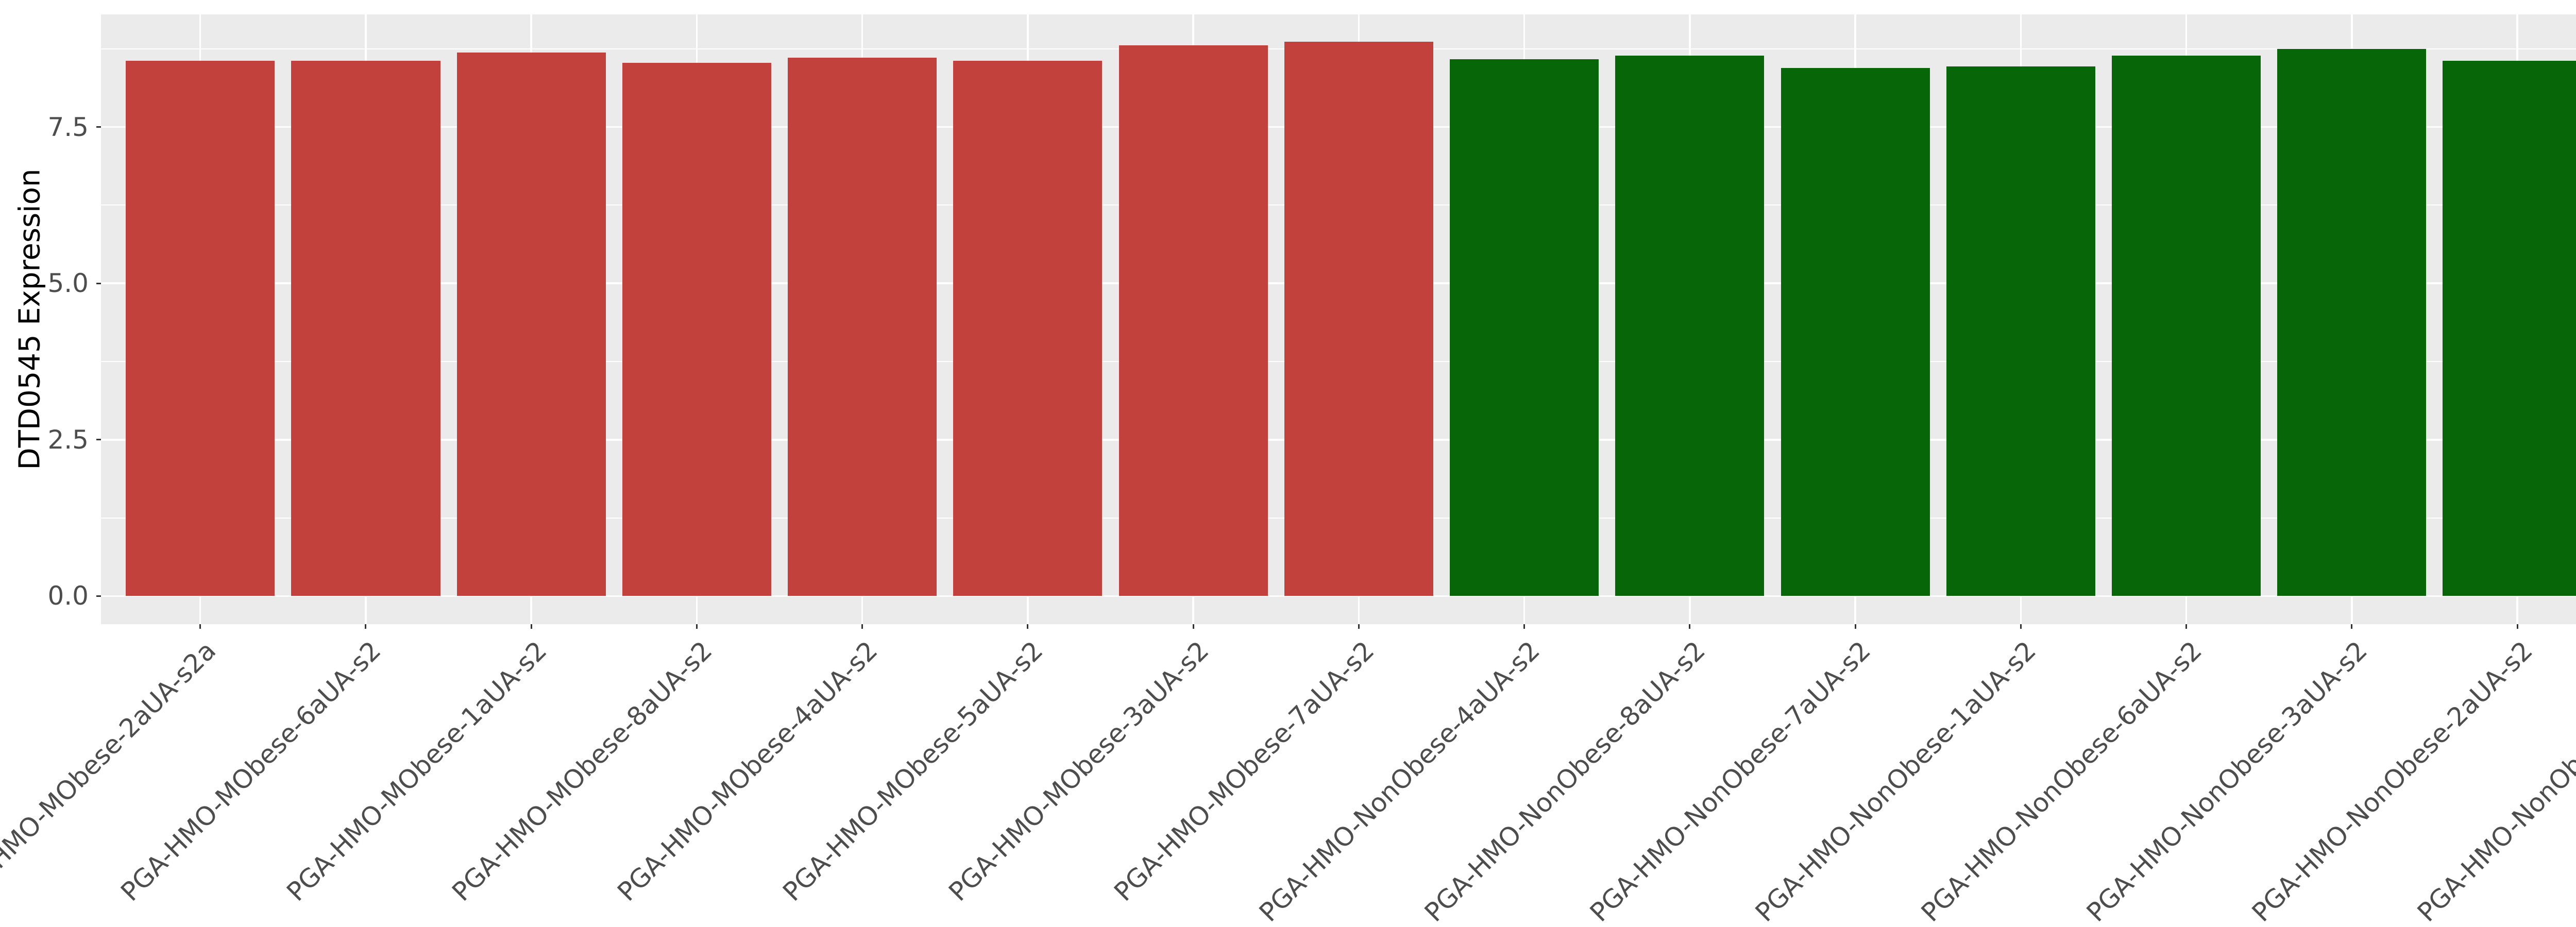 Image resolution: width=2576 pixels, height=927 pixels. Describe the element at coordinates (68, 439) in the screenshot. I see `y-tick-label: 2.5` at that location.